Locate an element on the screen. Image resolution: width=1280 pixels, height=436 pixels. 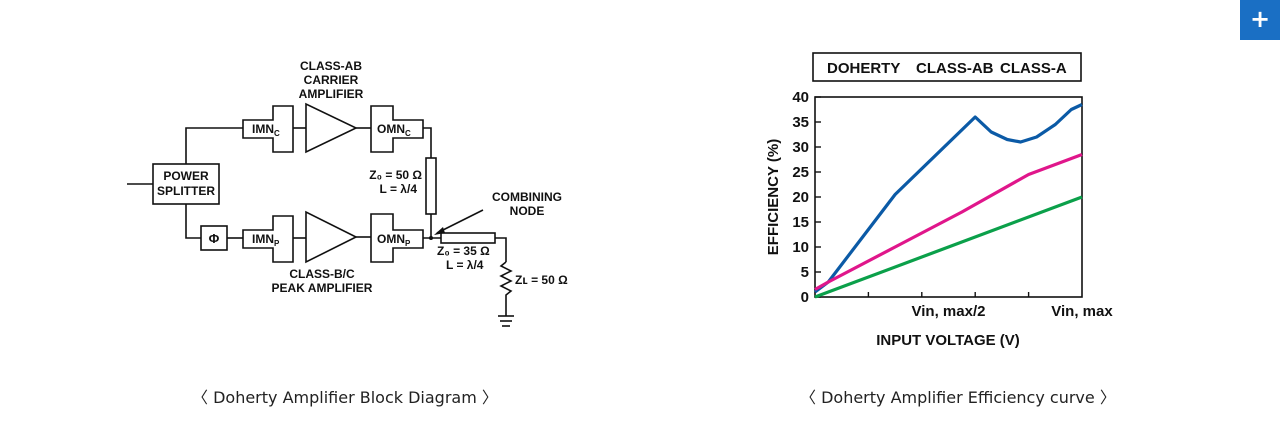
tline1-length: L = λ/4 is located at coordinates (399, 189).